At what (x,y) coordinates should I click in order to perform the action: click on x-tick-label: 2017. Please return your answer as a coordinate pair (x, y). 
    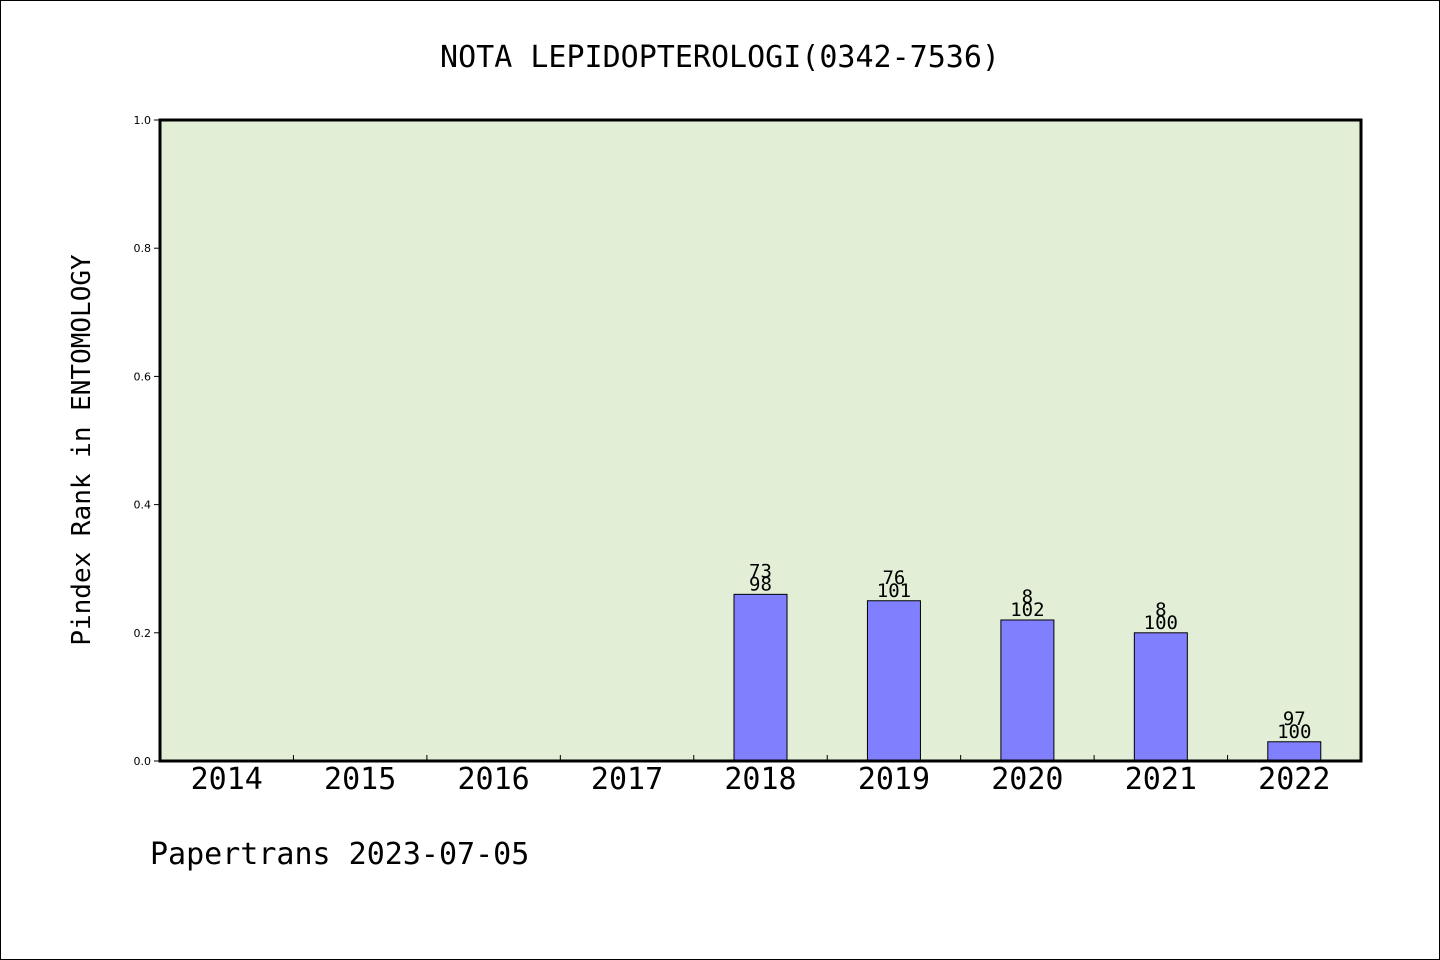
    Looking at the image, I should click on (627, 779).